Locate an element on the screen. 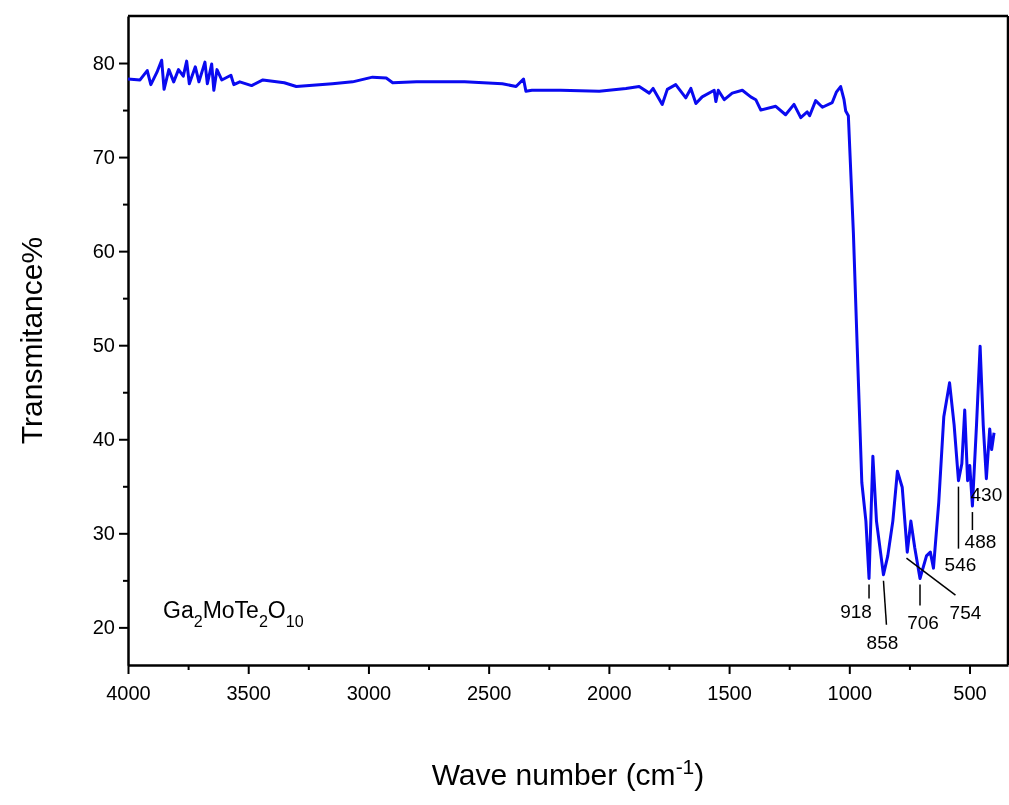 The image size is (1009, 805). y-axis-title: Transmitance% is located at coordinates (31, 340).